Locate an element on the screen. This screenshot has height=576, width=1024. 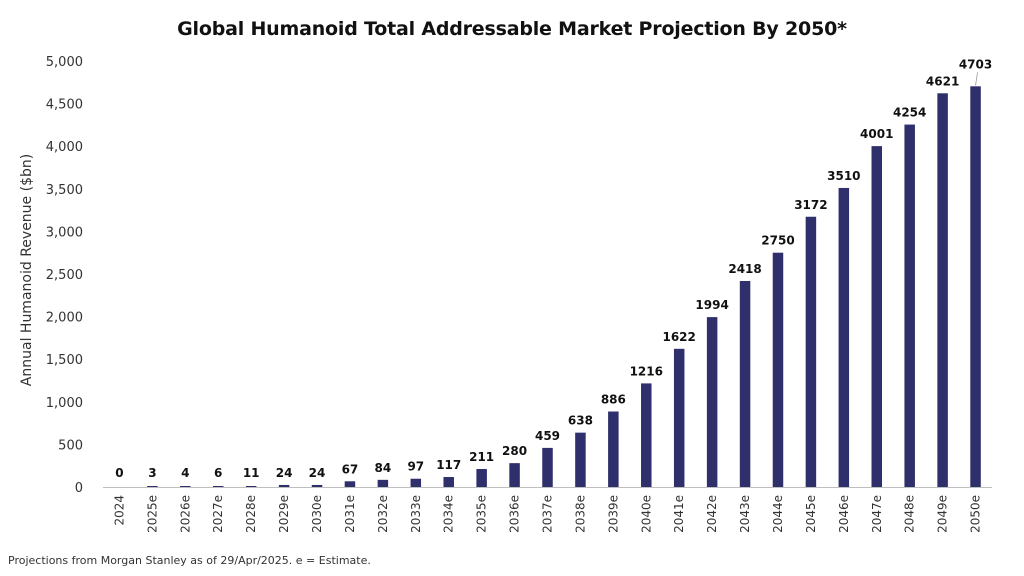
data-label: 0 is located at coordinates (119, 473).